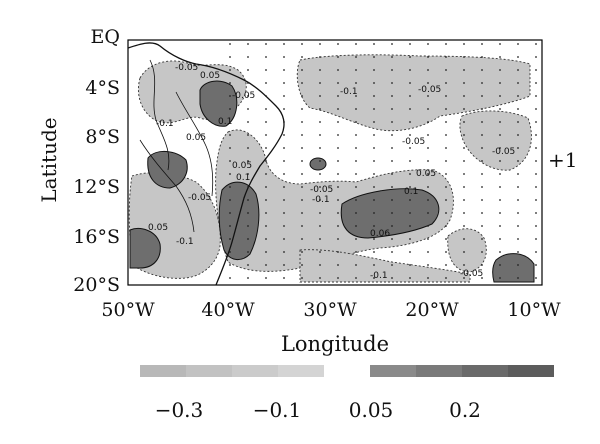 This screenshot has width=600, height=444. I want to click on contour-label: 0.1, so click(225, 122).